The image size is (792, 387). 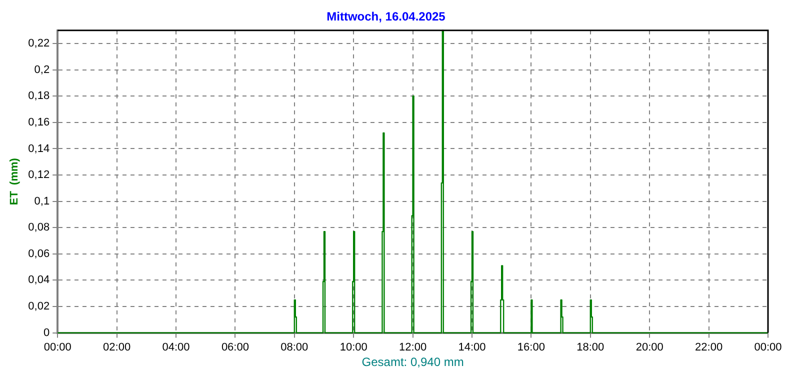 What do you see at coordinates (42, 201) in the screenshot?
I see `y-tick-label: 0,1` at bounding box center [42, 201].